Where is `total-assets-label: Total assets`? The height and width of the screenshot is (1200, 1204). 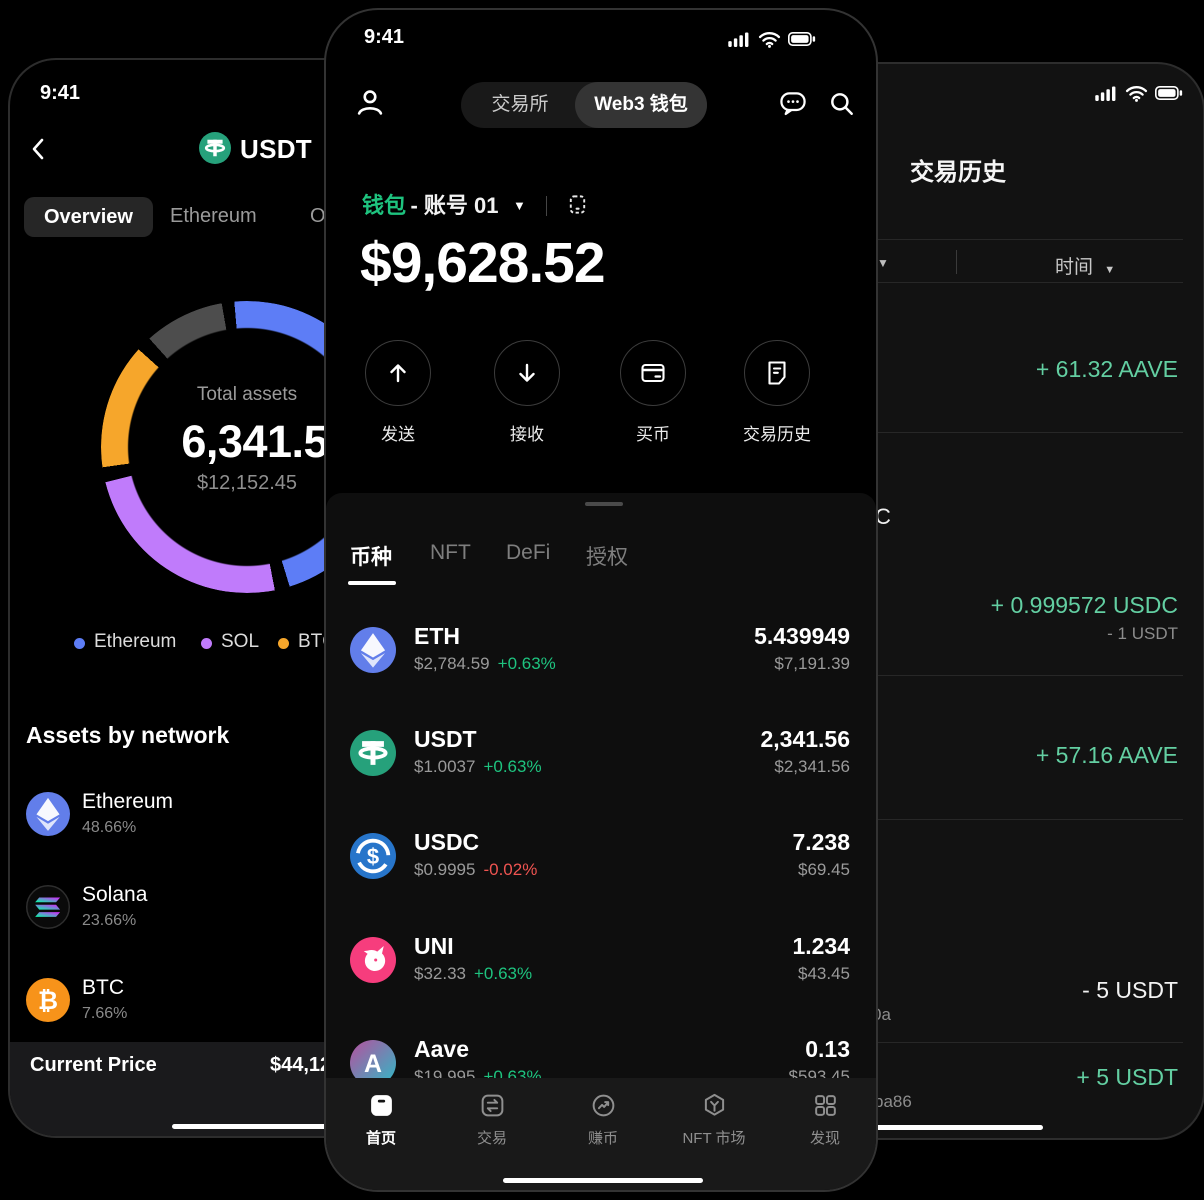 total-assets-label: Total assets is located at coordinates (247, 394).